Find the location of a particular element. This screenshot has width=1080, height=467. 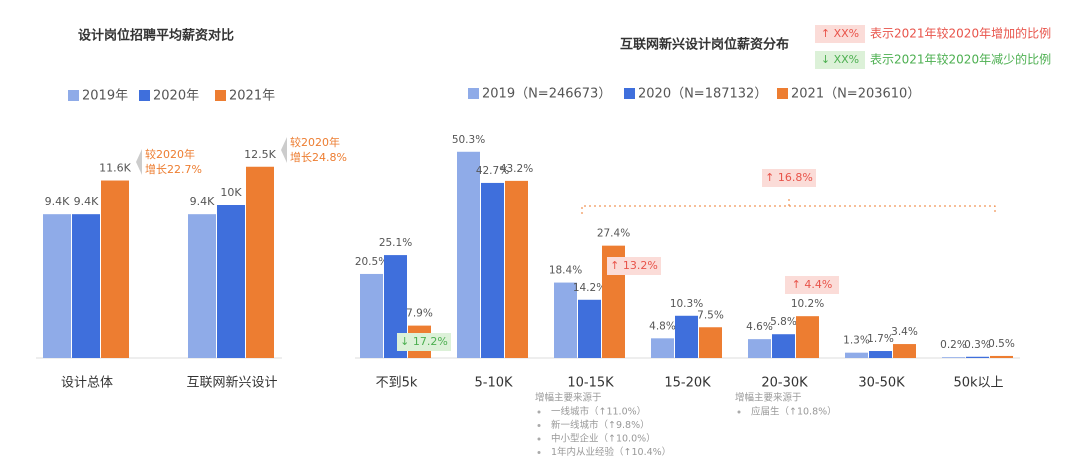

x-tick-label: 不到5k is located at coordinates (397, 383).